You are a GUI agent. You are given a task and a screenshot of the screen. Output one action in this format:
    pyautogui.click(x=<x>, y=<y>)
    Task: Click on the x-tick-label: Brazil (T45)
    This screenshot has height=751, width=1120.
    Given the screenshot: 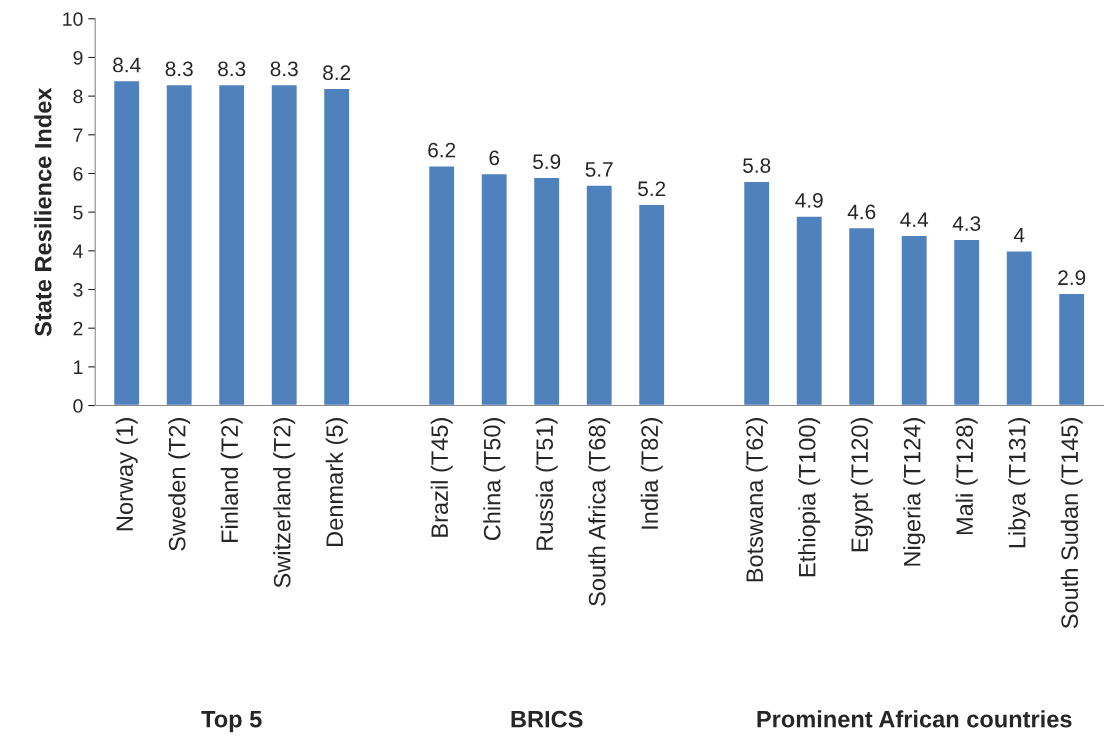 What is the action you would take?
    pyautogui.click(x=441, y=477)
    